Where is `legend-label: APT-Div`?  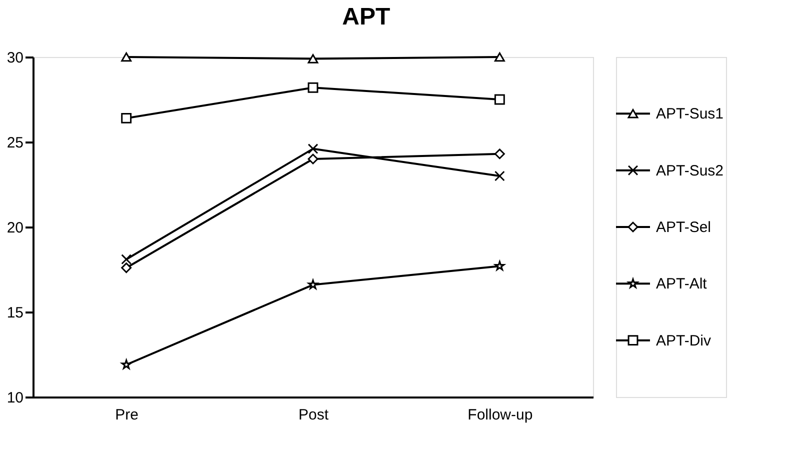 legend-label: APT-Div is located at coordinates (684, 341).